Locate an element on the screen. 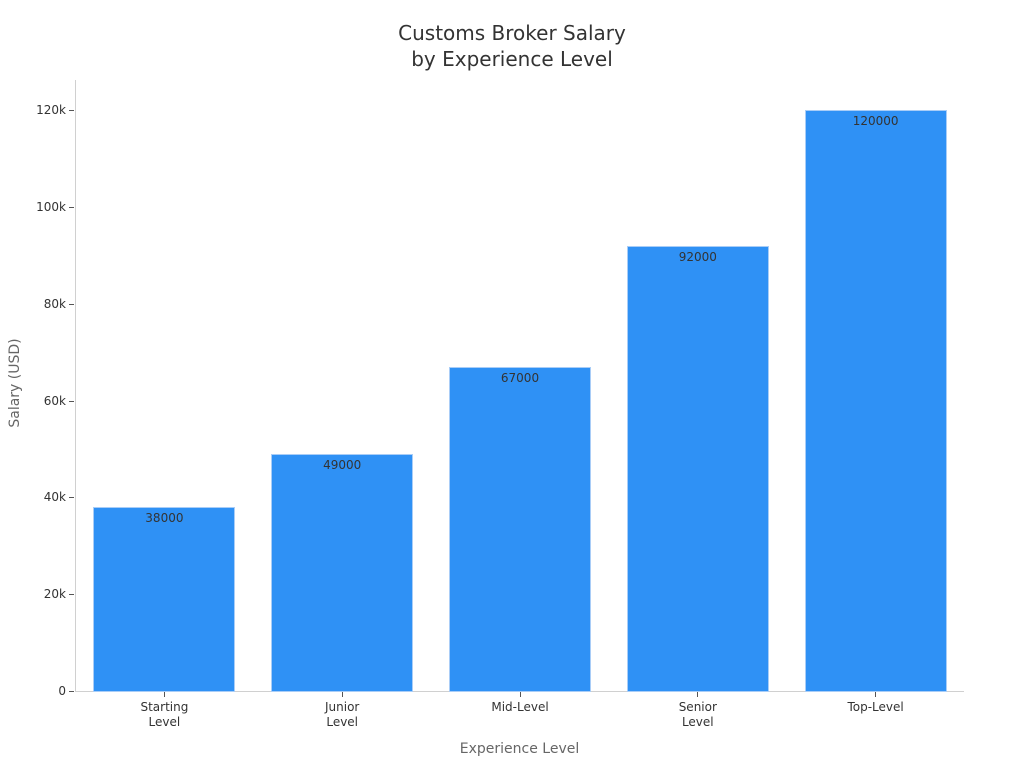 This screenshot has height=768, width=1024. bar: 92000 is located at coordinates (697, 468).